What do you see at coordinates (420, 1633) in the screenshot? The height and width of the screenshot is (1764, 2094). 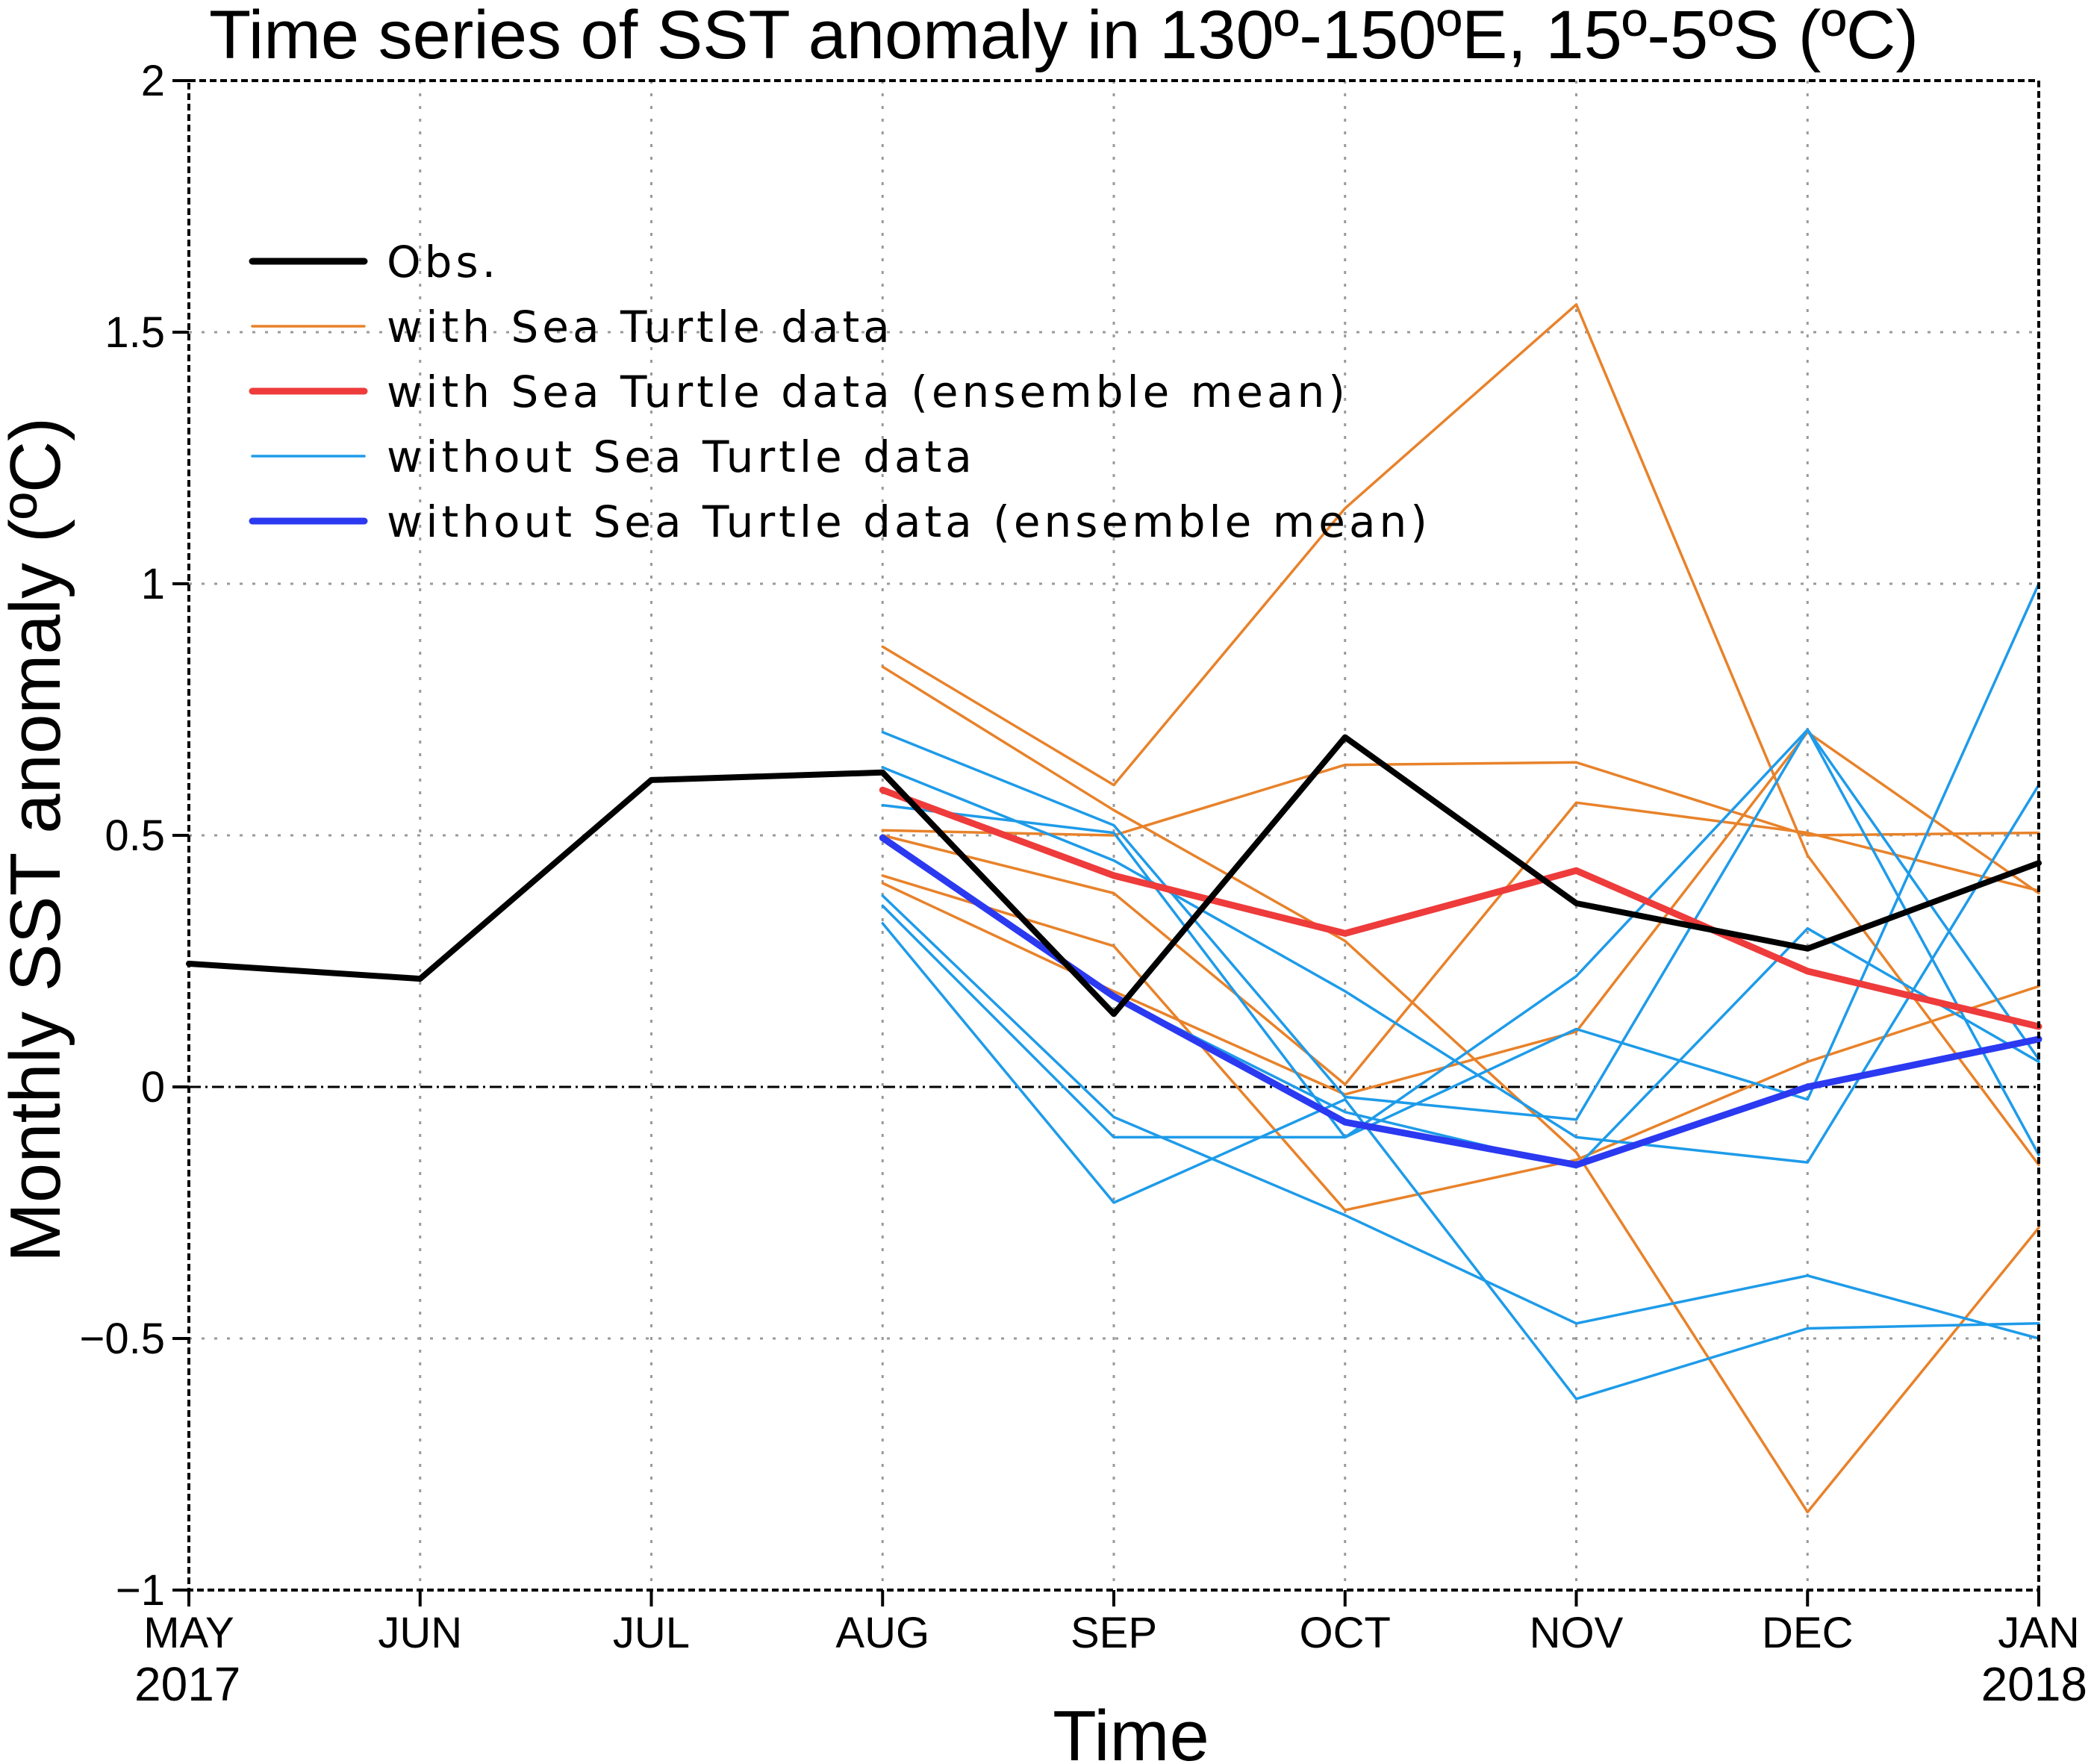 I see `x-tick-label: JUN` at bounding box center [420, 1633].